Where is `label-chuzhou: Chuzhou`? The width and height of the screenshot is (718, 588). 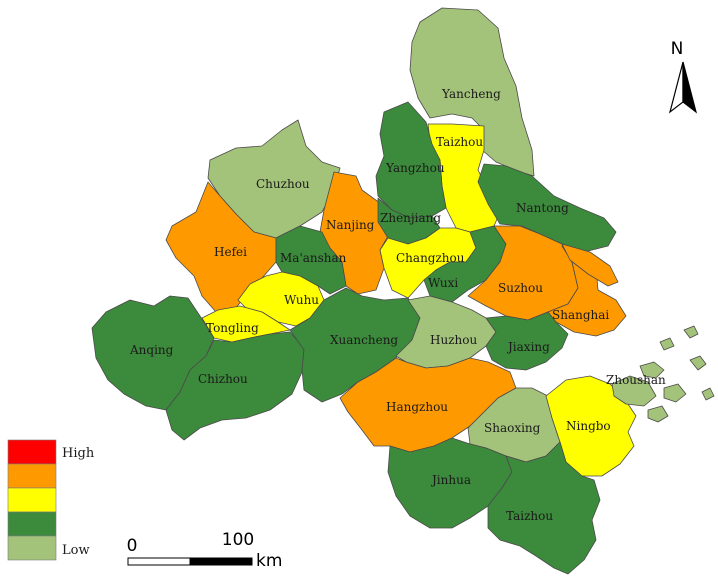
label-chuzhou: Chuzhou is located at coordinates (283, 184).